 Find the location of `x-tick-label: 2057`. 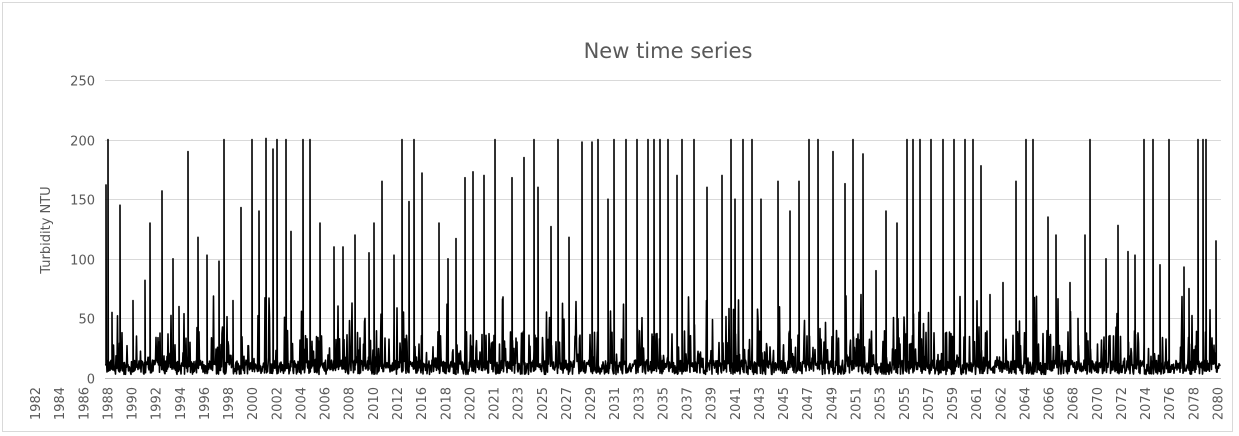

x-tick-label: 2057 is located at coordinates (929, 403).